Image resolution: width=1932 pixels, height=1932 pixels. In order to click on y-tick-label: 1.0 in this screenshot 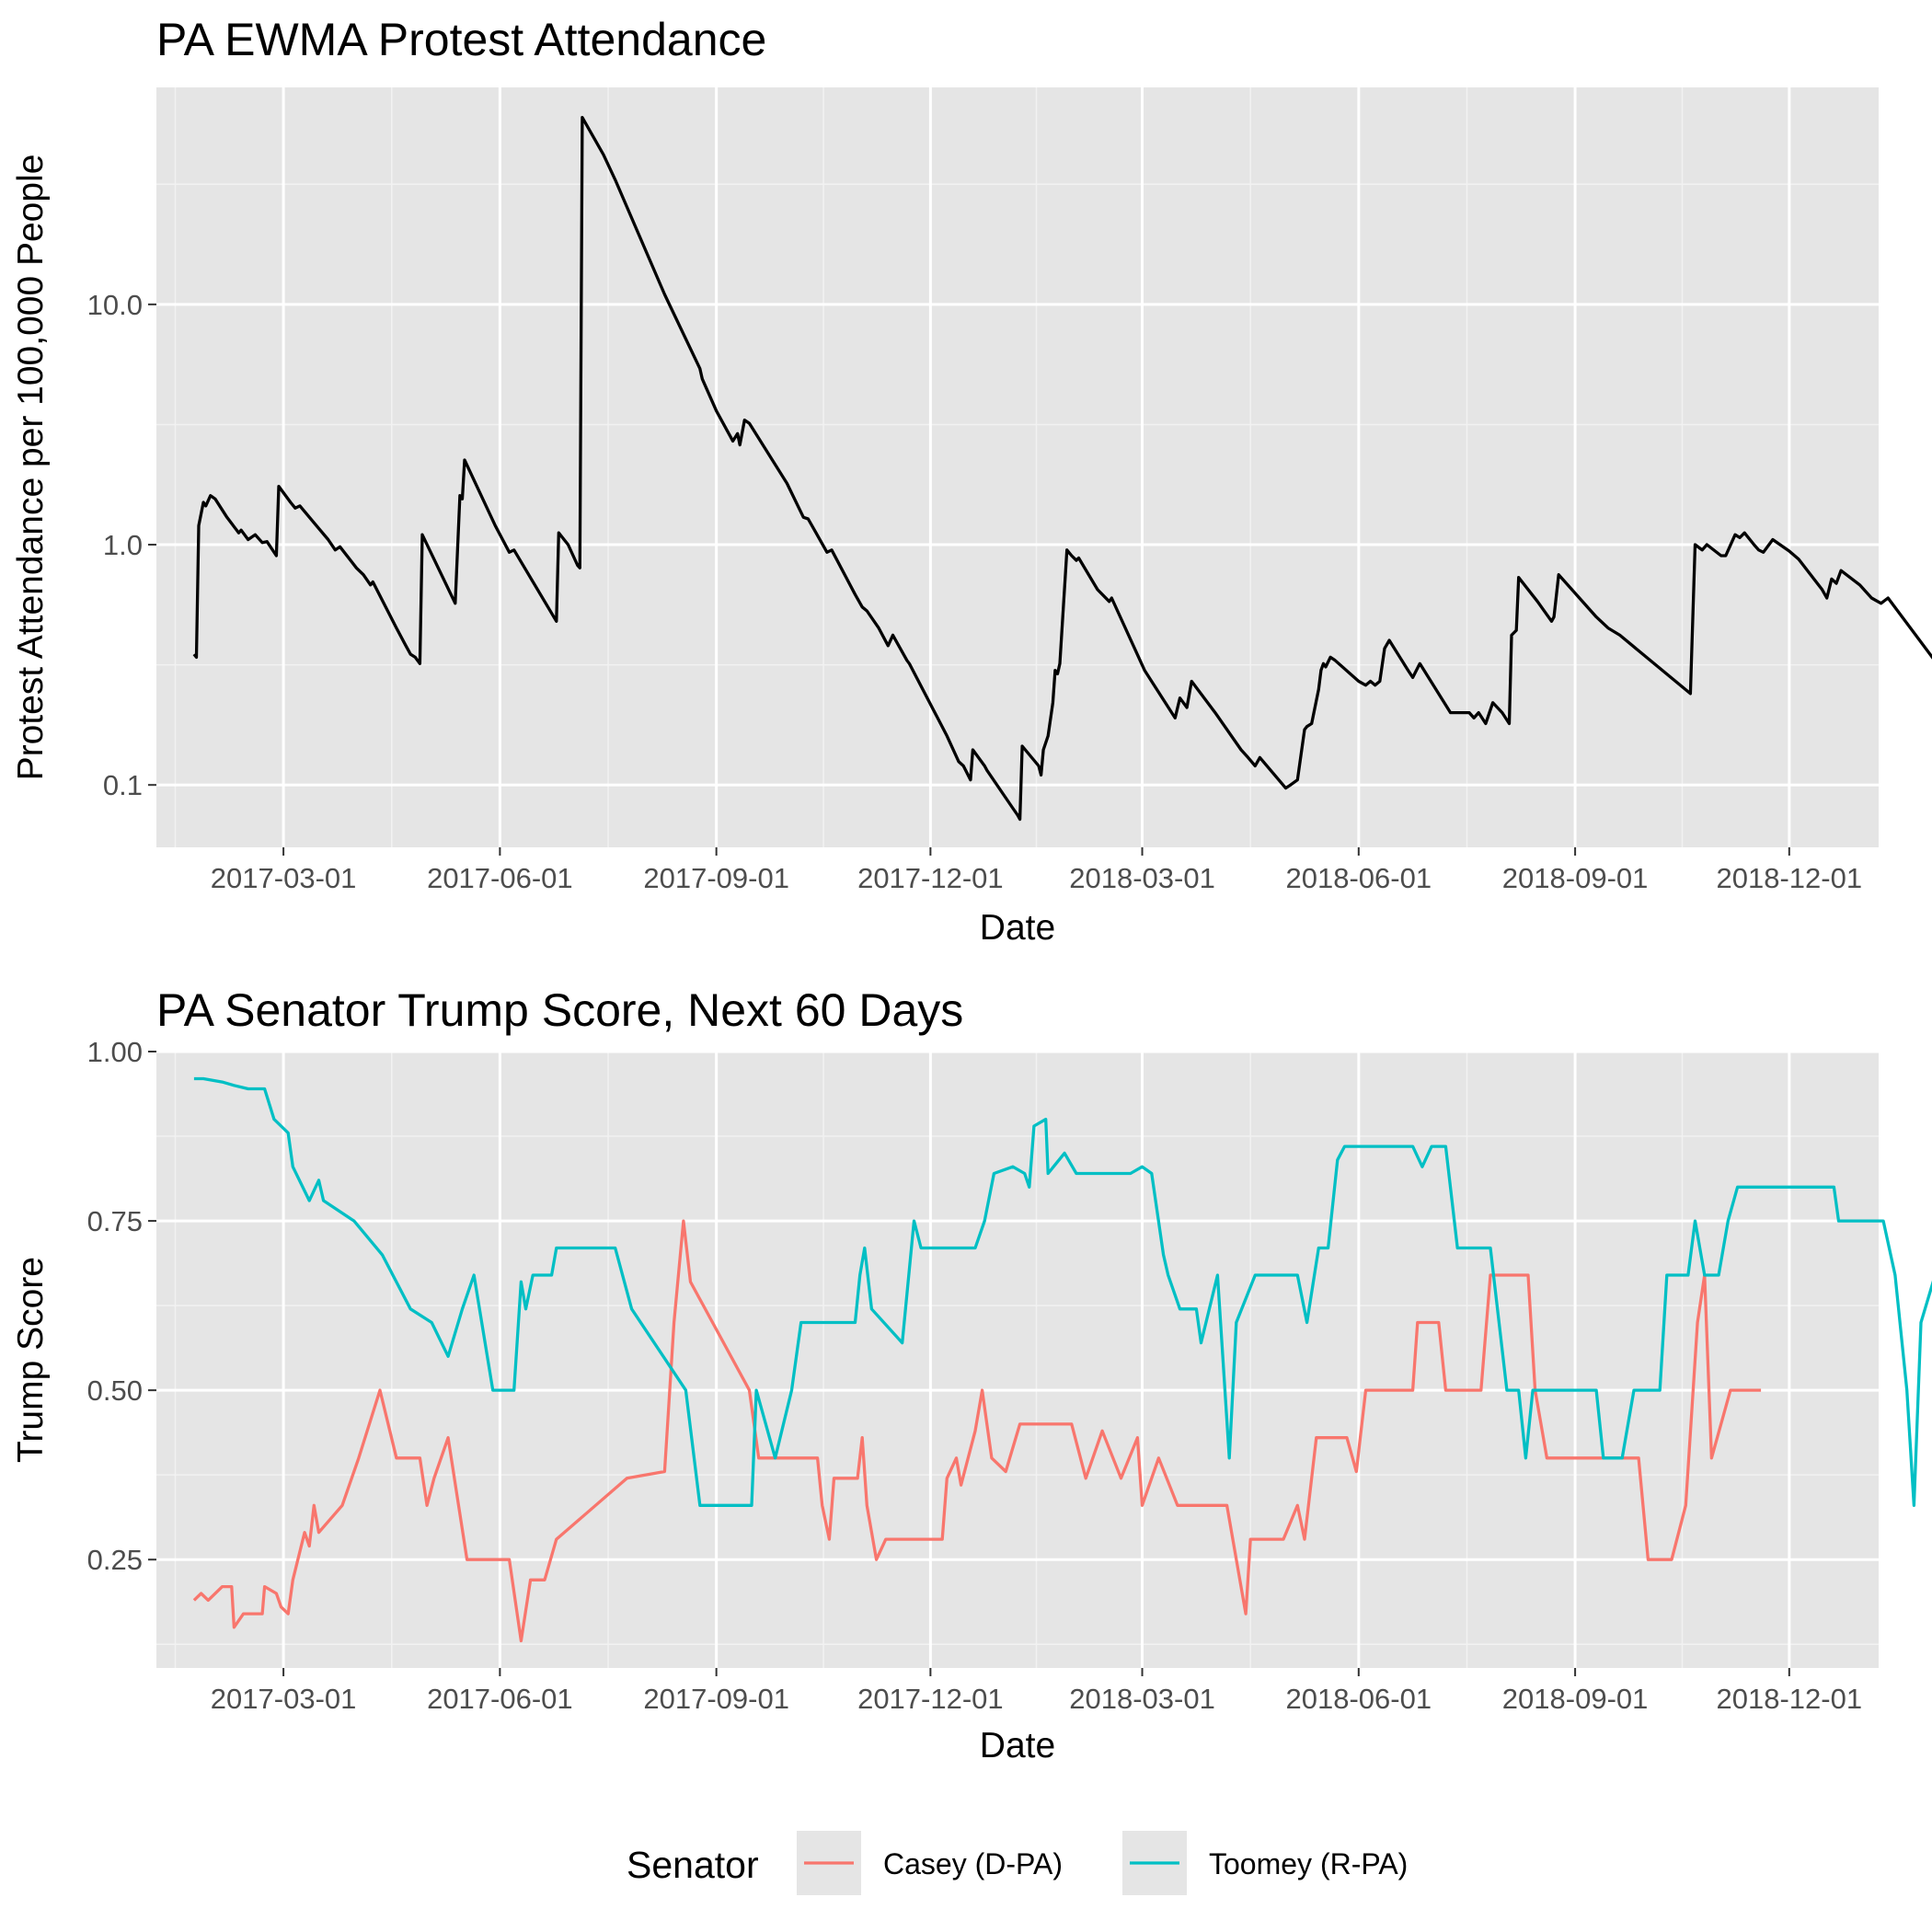, I will do `click(123, 545)`.